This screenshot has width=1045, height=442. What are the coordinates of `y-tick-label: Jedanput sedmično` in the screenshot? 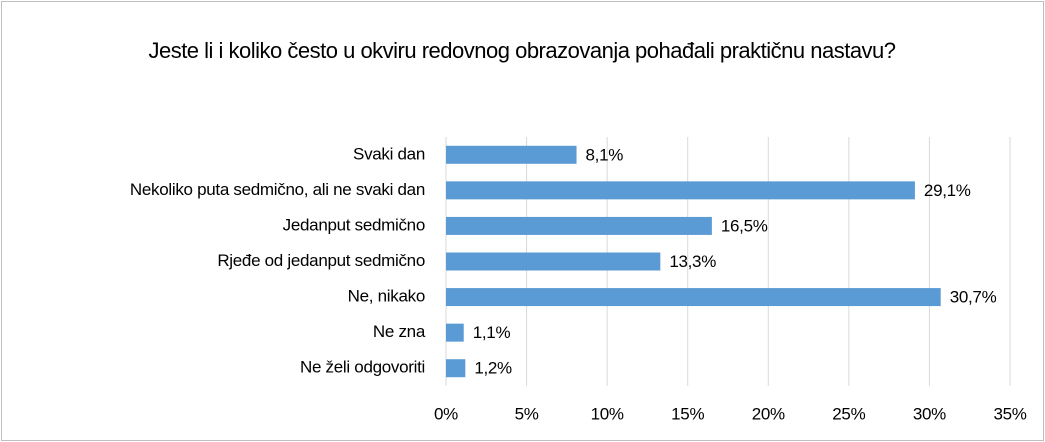 It's located at (354, 224).